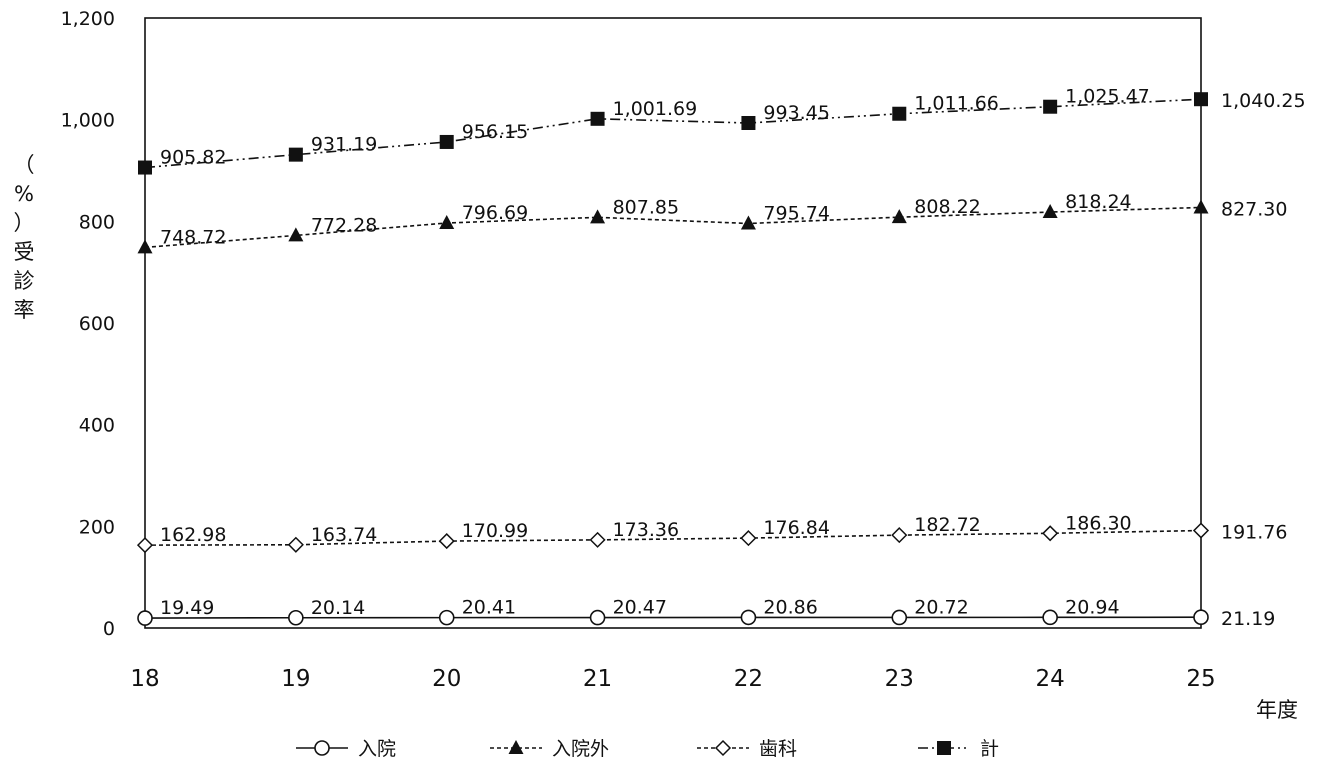 This screenshot has width=1336, height=773. I want to click on data-label: 993.45, so click(796, 113).